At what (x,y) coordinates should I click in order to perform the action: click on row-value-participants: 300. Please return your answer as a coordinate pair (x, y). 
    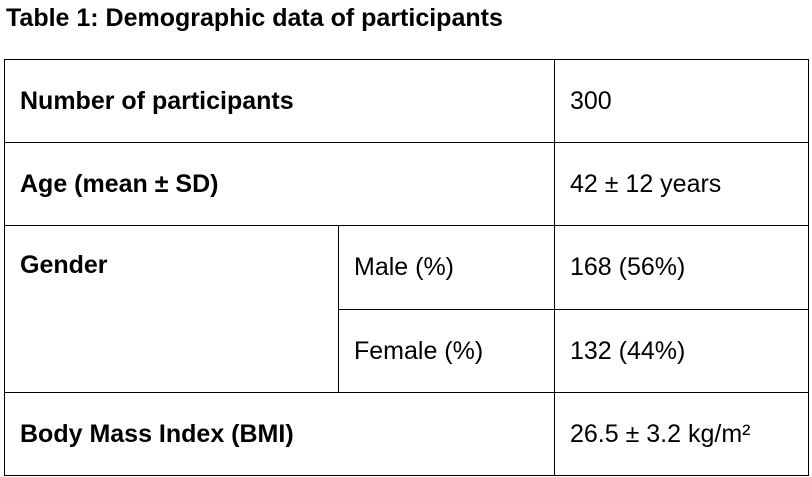
    Looking at the image, I should click on (681, 101).